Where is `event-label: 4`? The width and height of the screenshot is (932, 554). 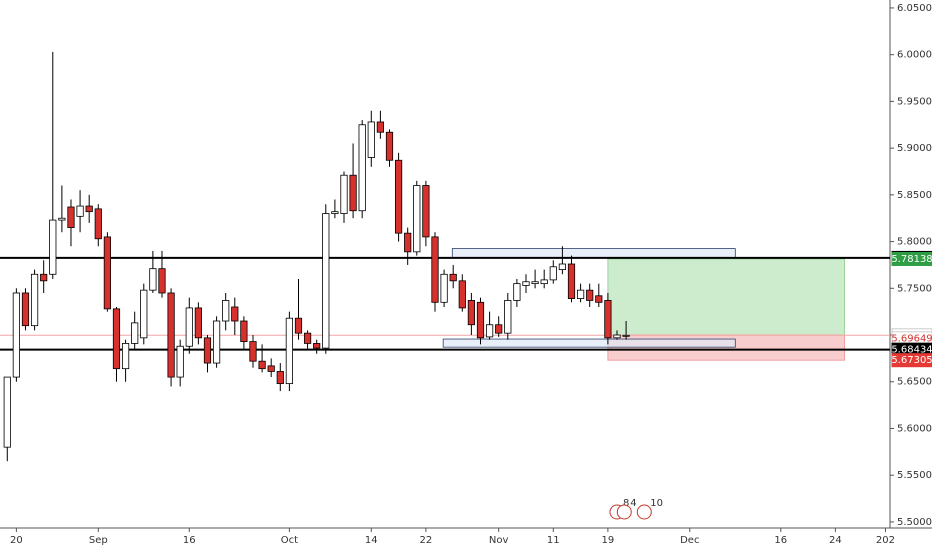
event-label: 4 is located at coordinates (633, 503).